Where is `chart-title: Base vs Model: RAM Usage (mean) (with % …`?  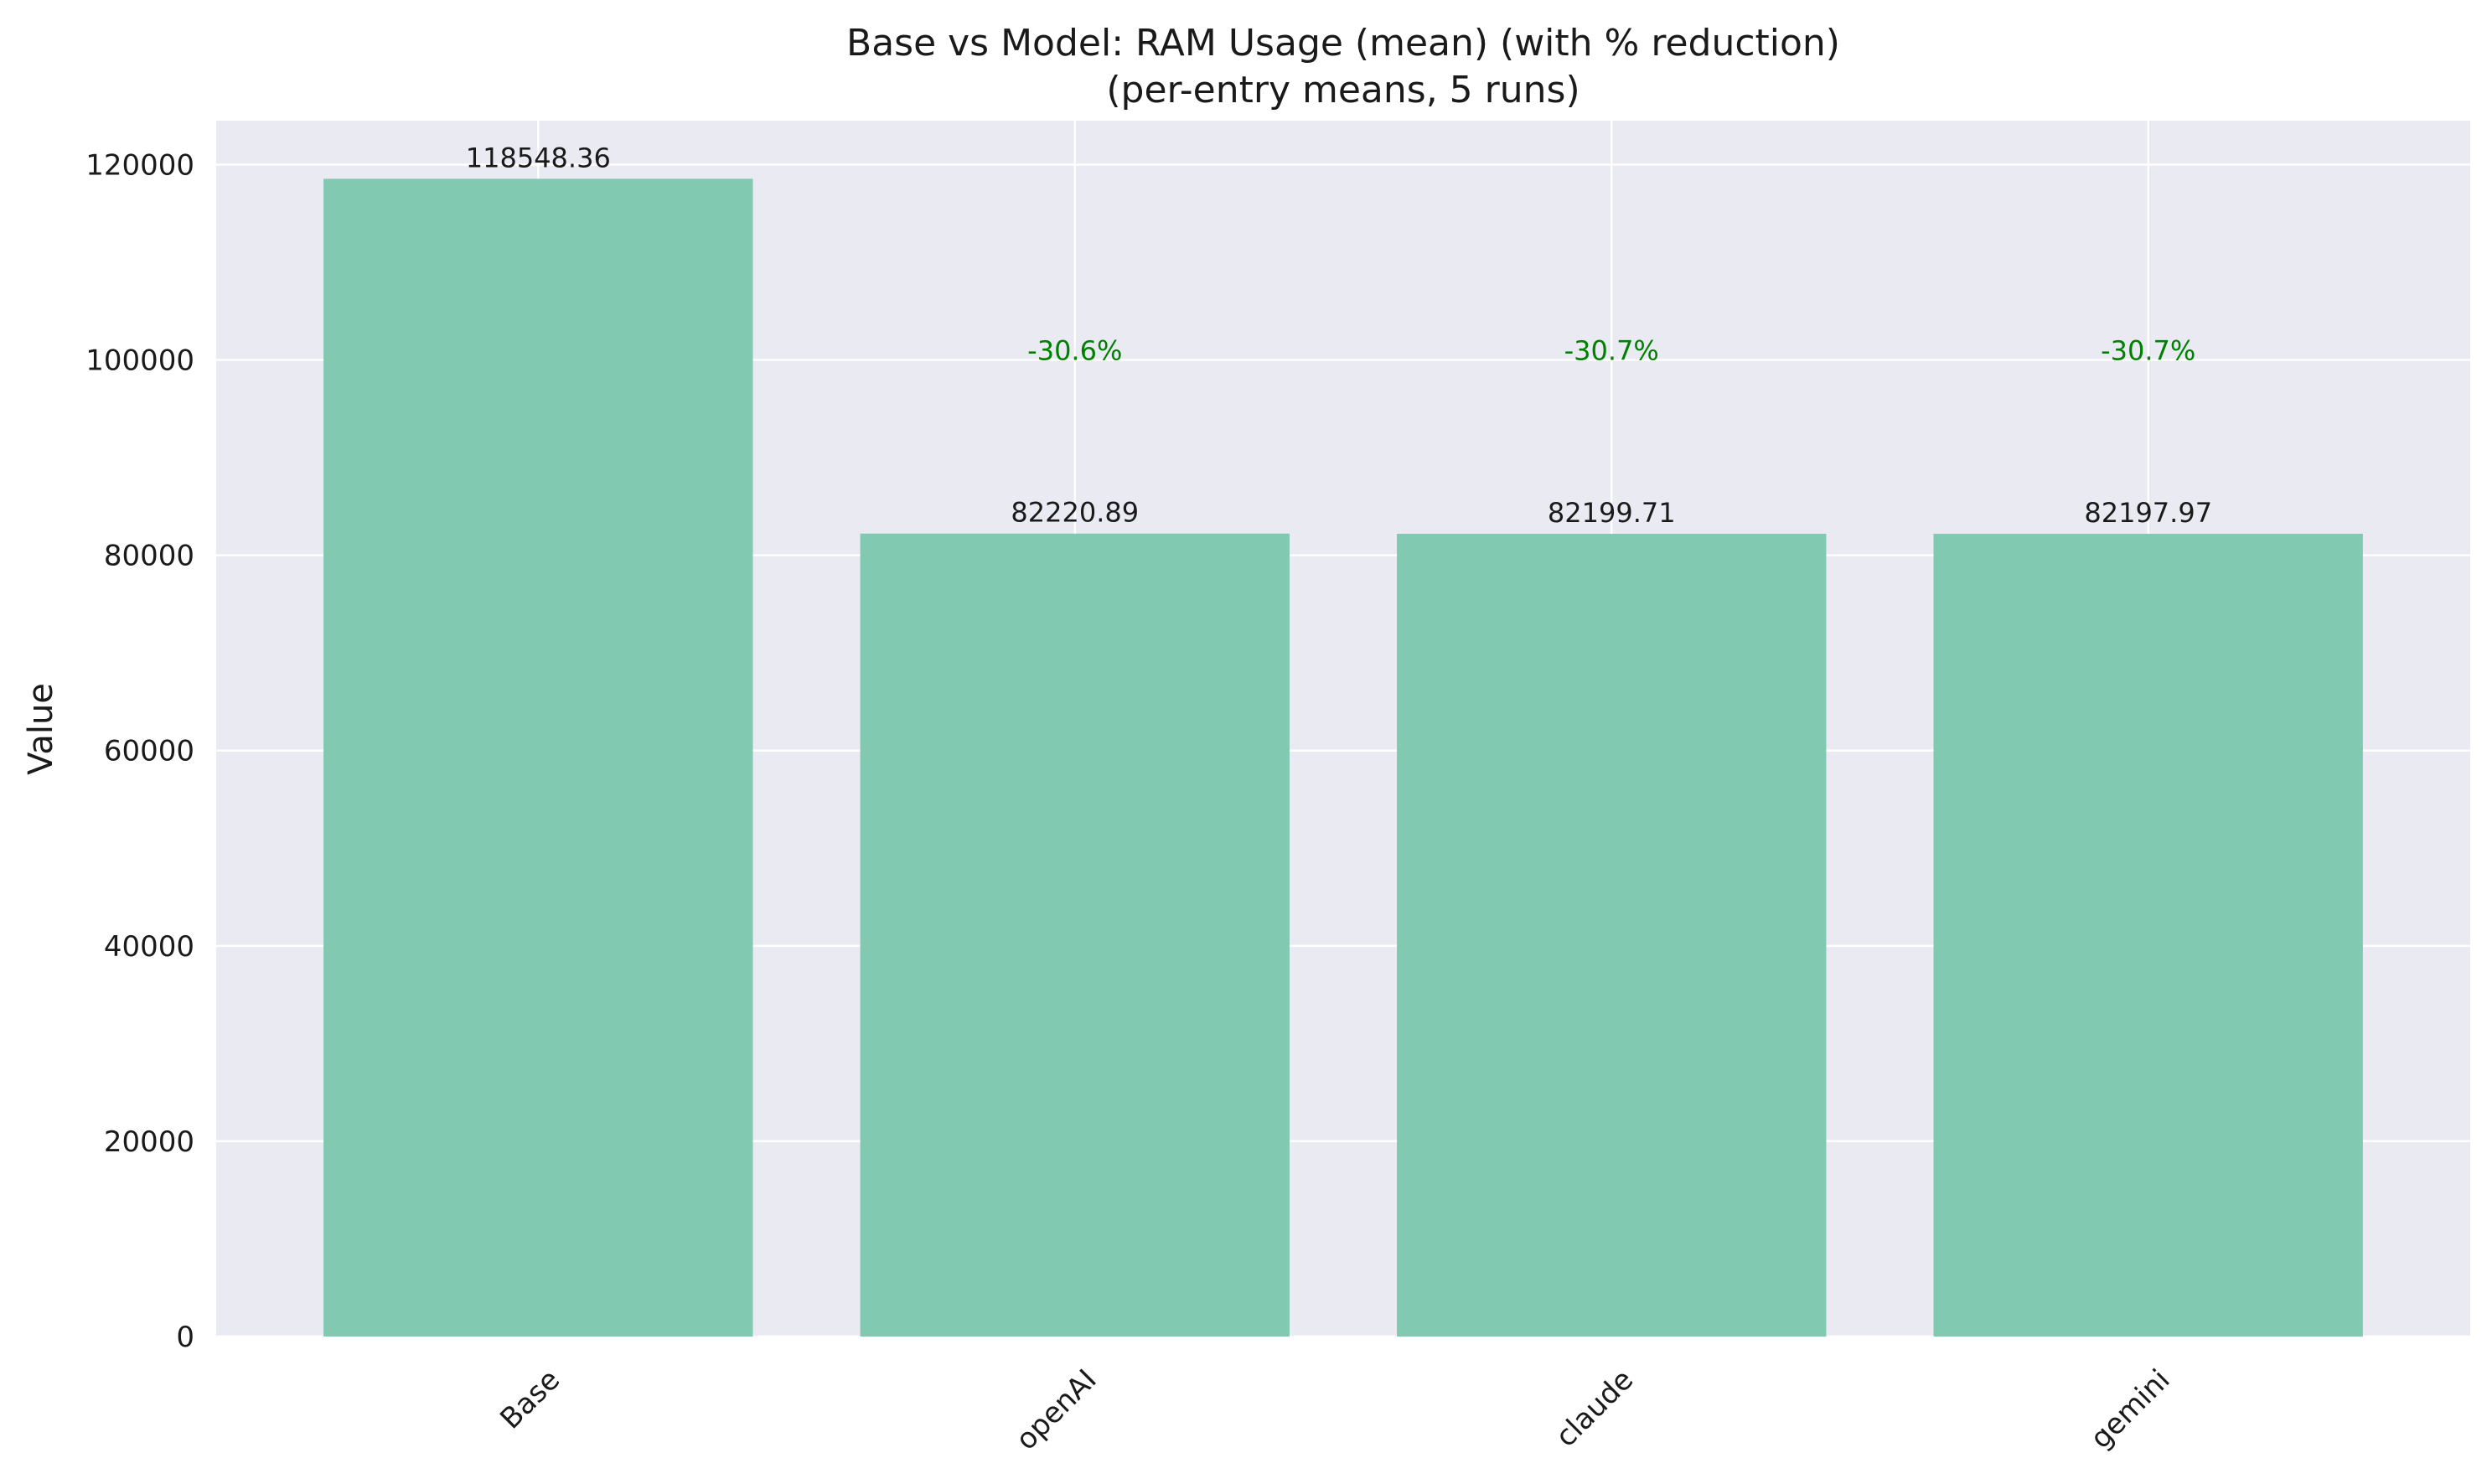
chart-title: Base vs Model: RAM Usage (mean) (with % … is located at coordinates (1343, 43).